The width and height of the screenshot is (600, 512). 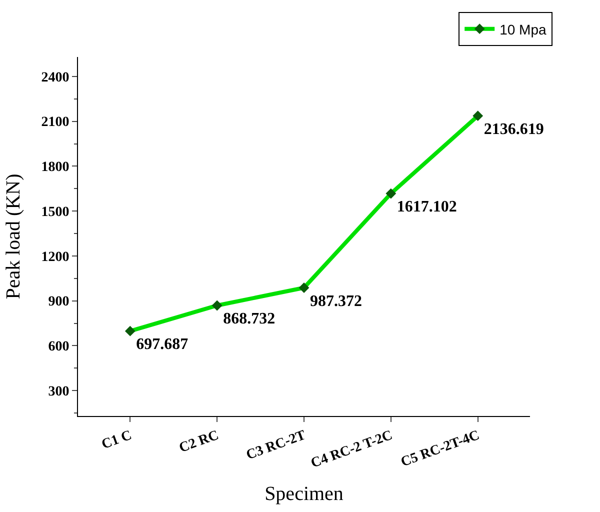 I want to click on y-tick-label: 2400, so click(x=55, y=78).